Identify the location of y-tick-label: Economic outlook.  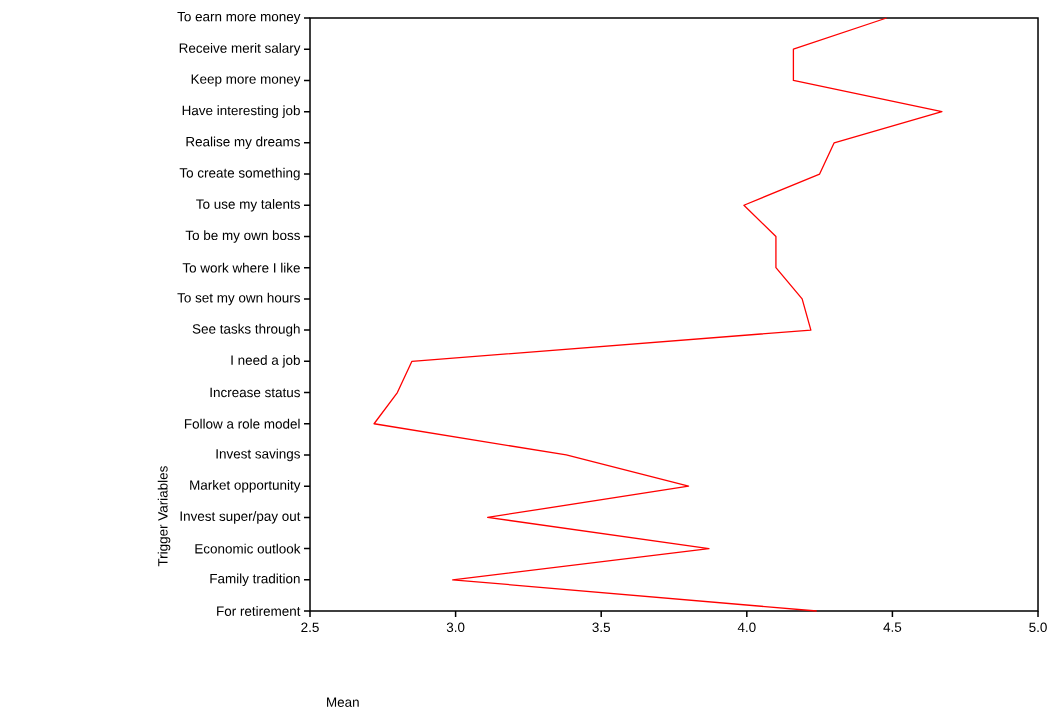
(248, 548).